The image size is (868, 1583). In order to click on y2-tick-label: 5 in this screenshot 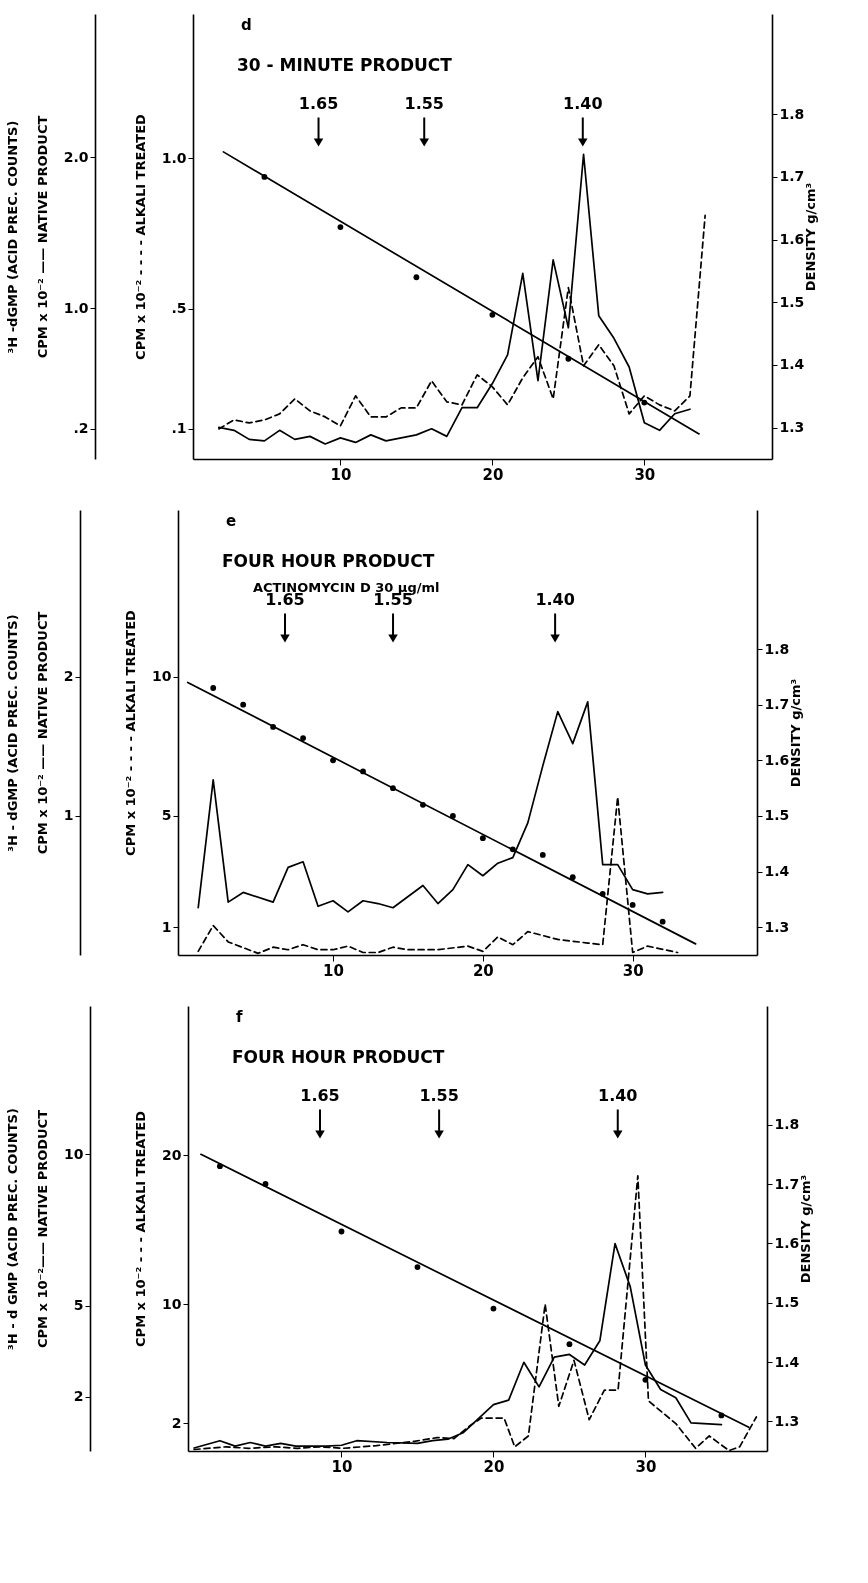, I will do `click(166, 815)`.